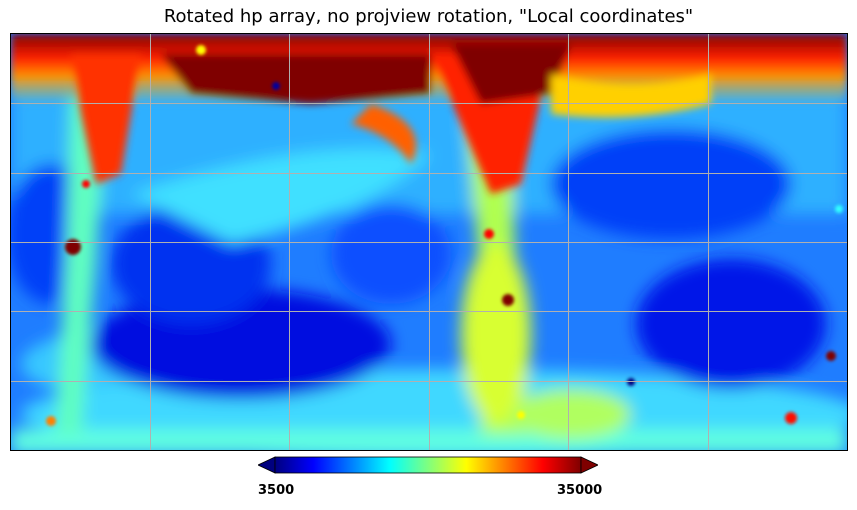 Image resolution: width=857 pixels, height=510 pixels. I want to click on colorbar-max-label: 35000, so click(580, 490).